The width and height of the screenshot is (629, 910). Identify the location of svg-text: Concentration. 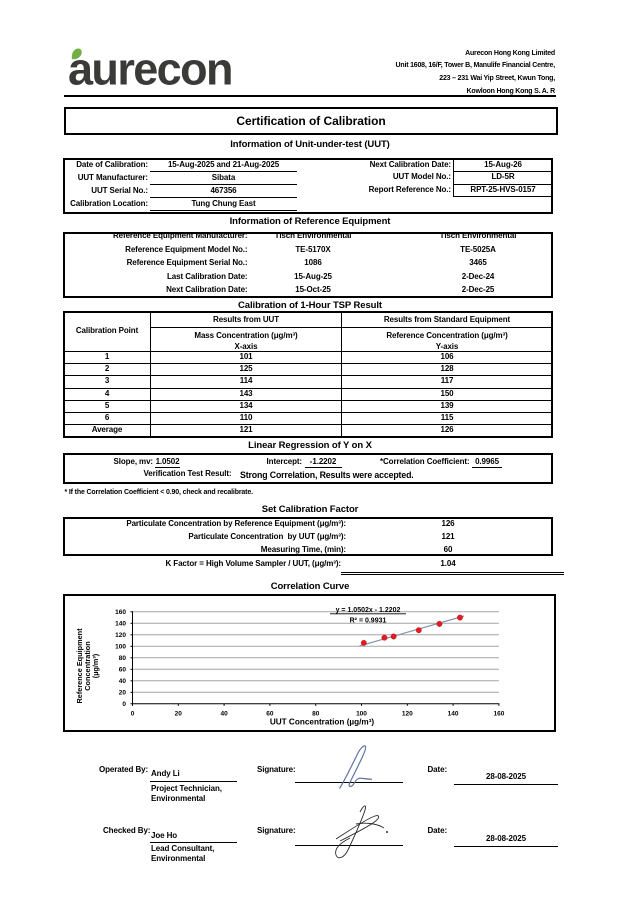
(87, 665).